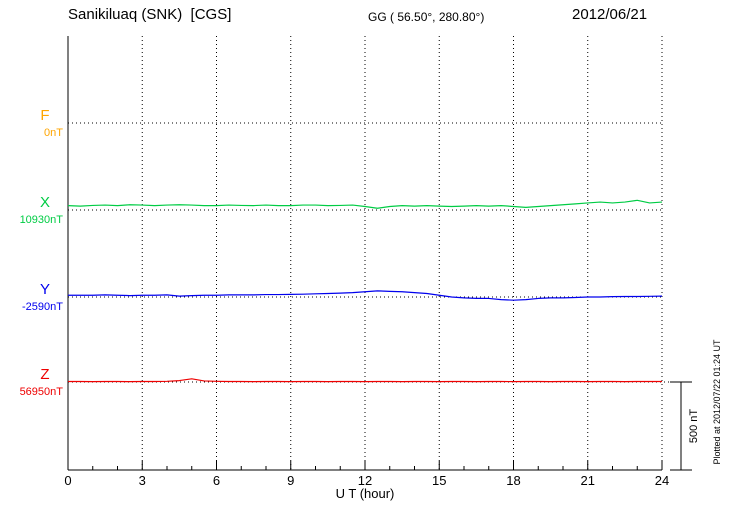  I want to click on scale-bar: 500 nT, so click(685, 426).